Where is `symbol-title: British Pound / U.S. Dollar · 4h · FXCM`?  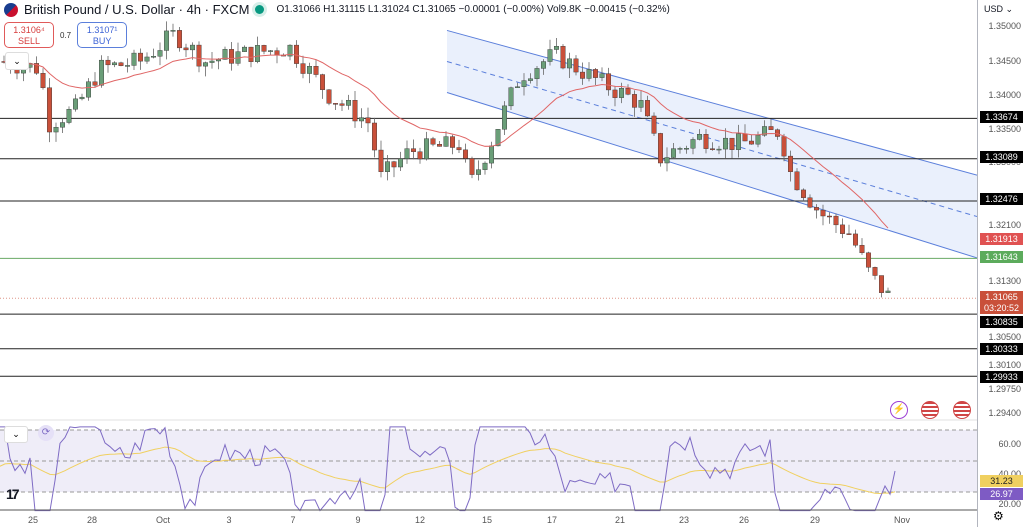
symbol-title: British Pound / U.S. Dollar · 4h · FXCM is located at coordinates (137, 9).